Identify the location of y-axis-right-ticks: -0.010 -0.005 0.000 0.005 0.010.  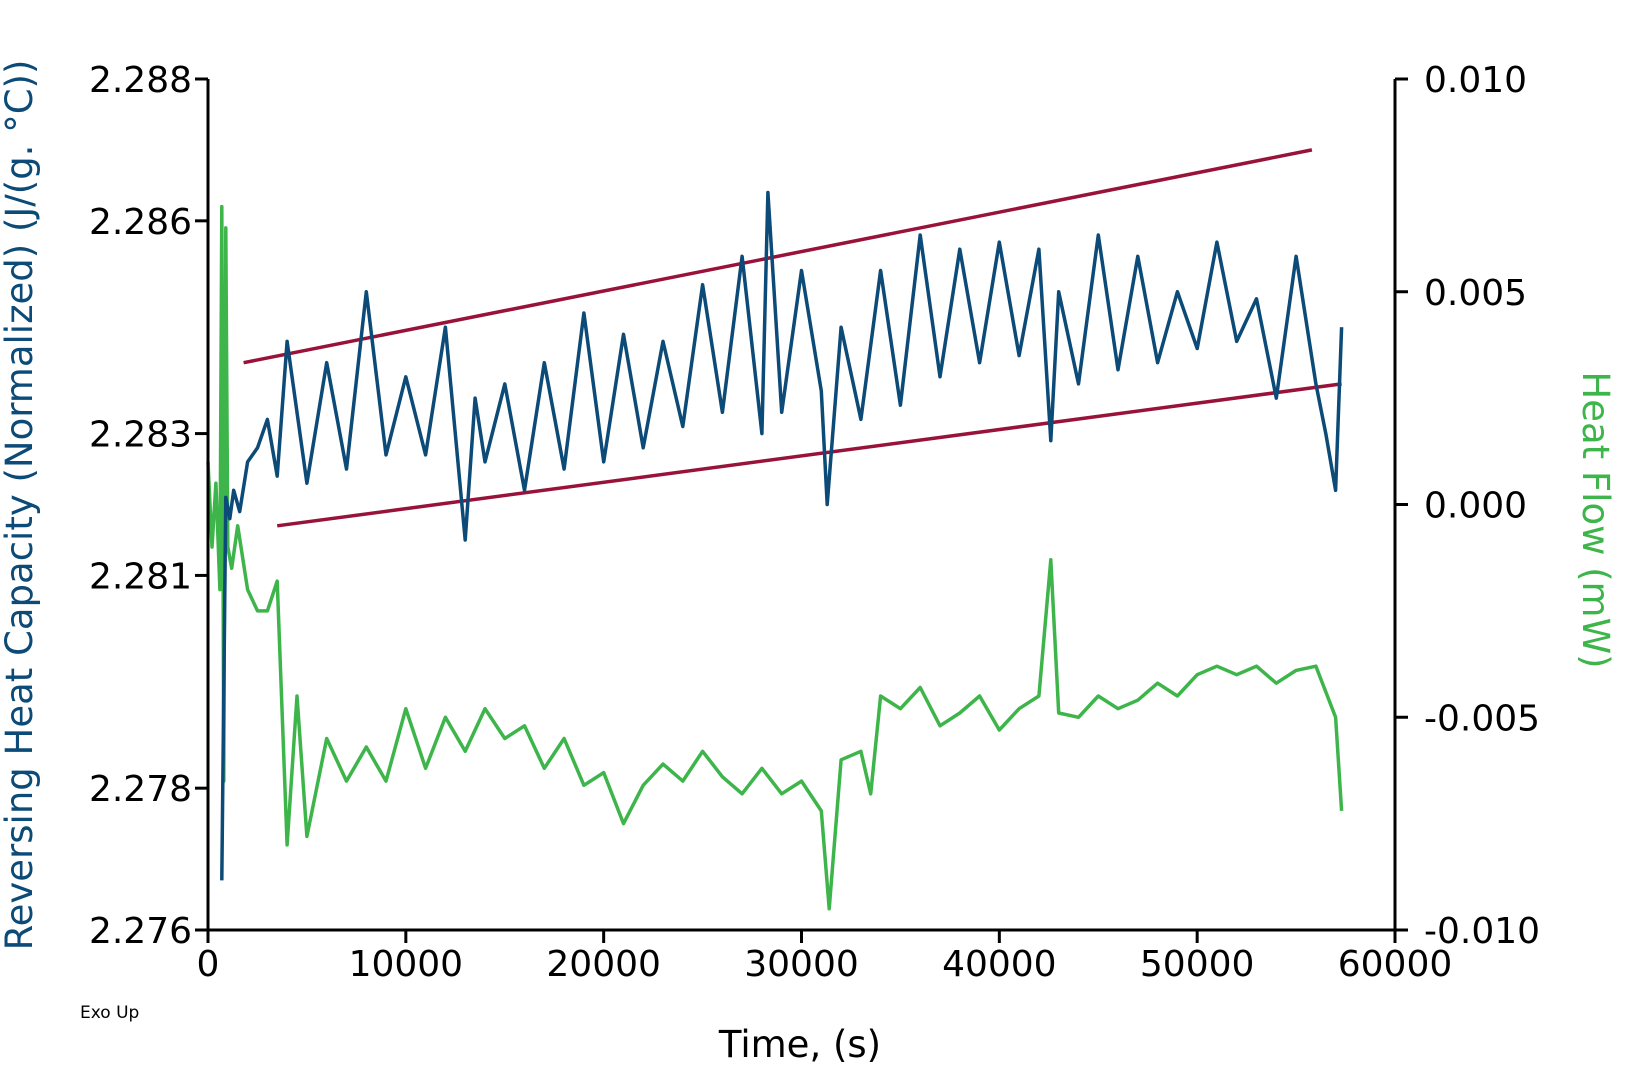
(1467, 506).